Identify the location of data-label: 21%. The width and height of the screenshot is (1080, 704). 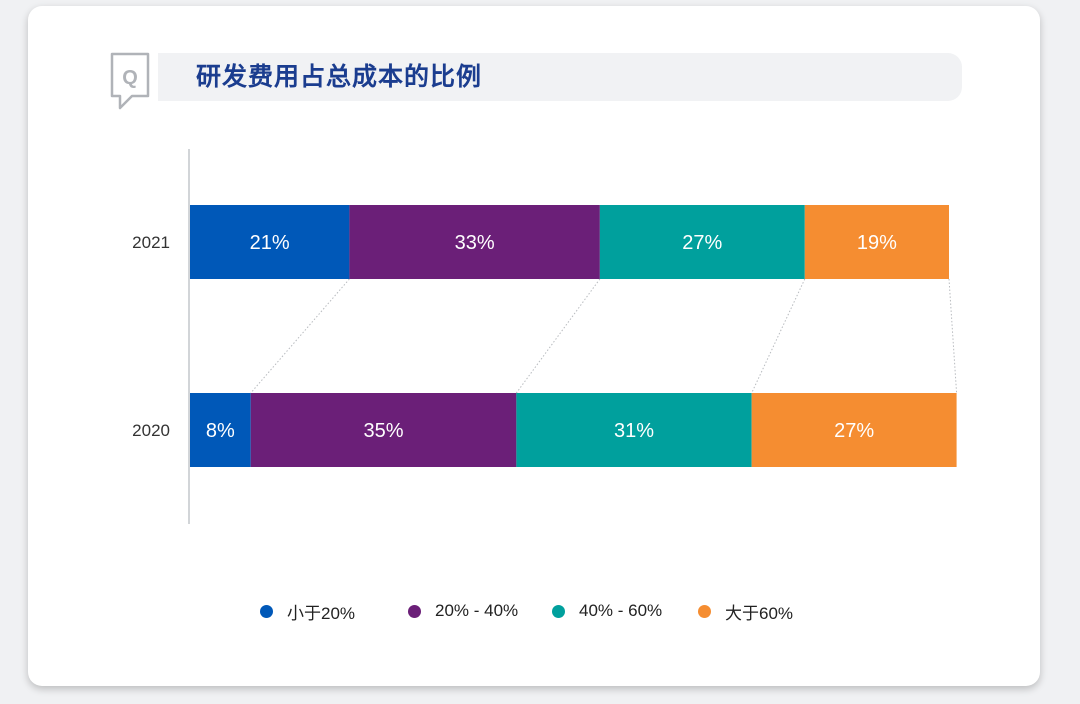
(270, 243).